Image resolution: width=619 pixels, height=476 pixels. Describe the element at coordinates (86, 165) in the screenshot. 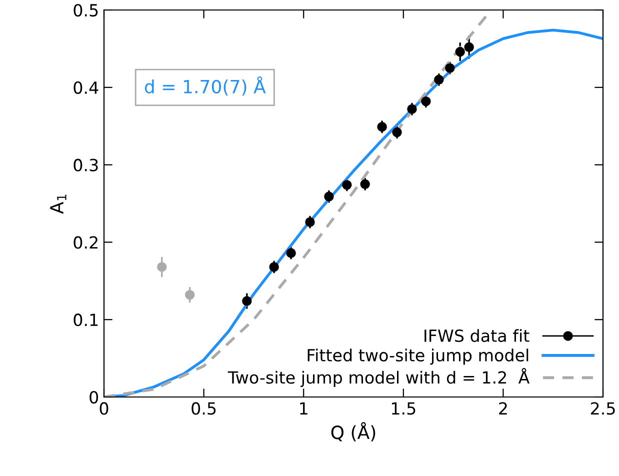

I see `y-tick-label: 0.3` at that location.